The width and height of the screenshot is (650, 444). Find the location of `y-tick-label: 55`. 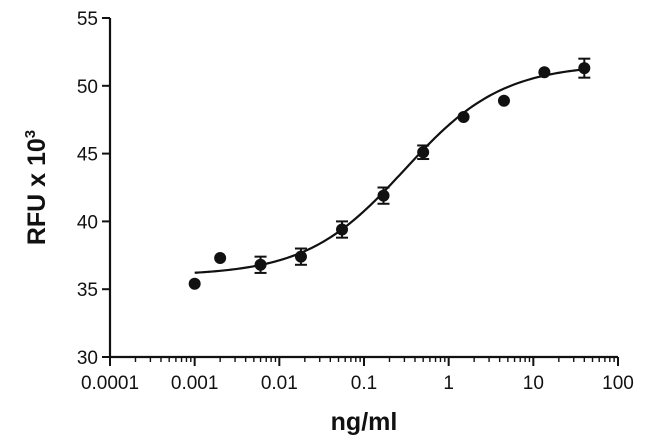

y-tick-label: 55 is located at coordinates (87, 19).